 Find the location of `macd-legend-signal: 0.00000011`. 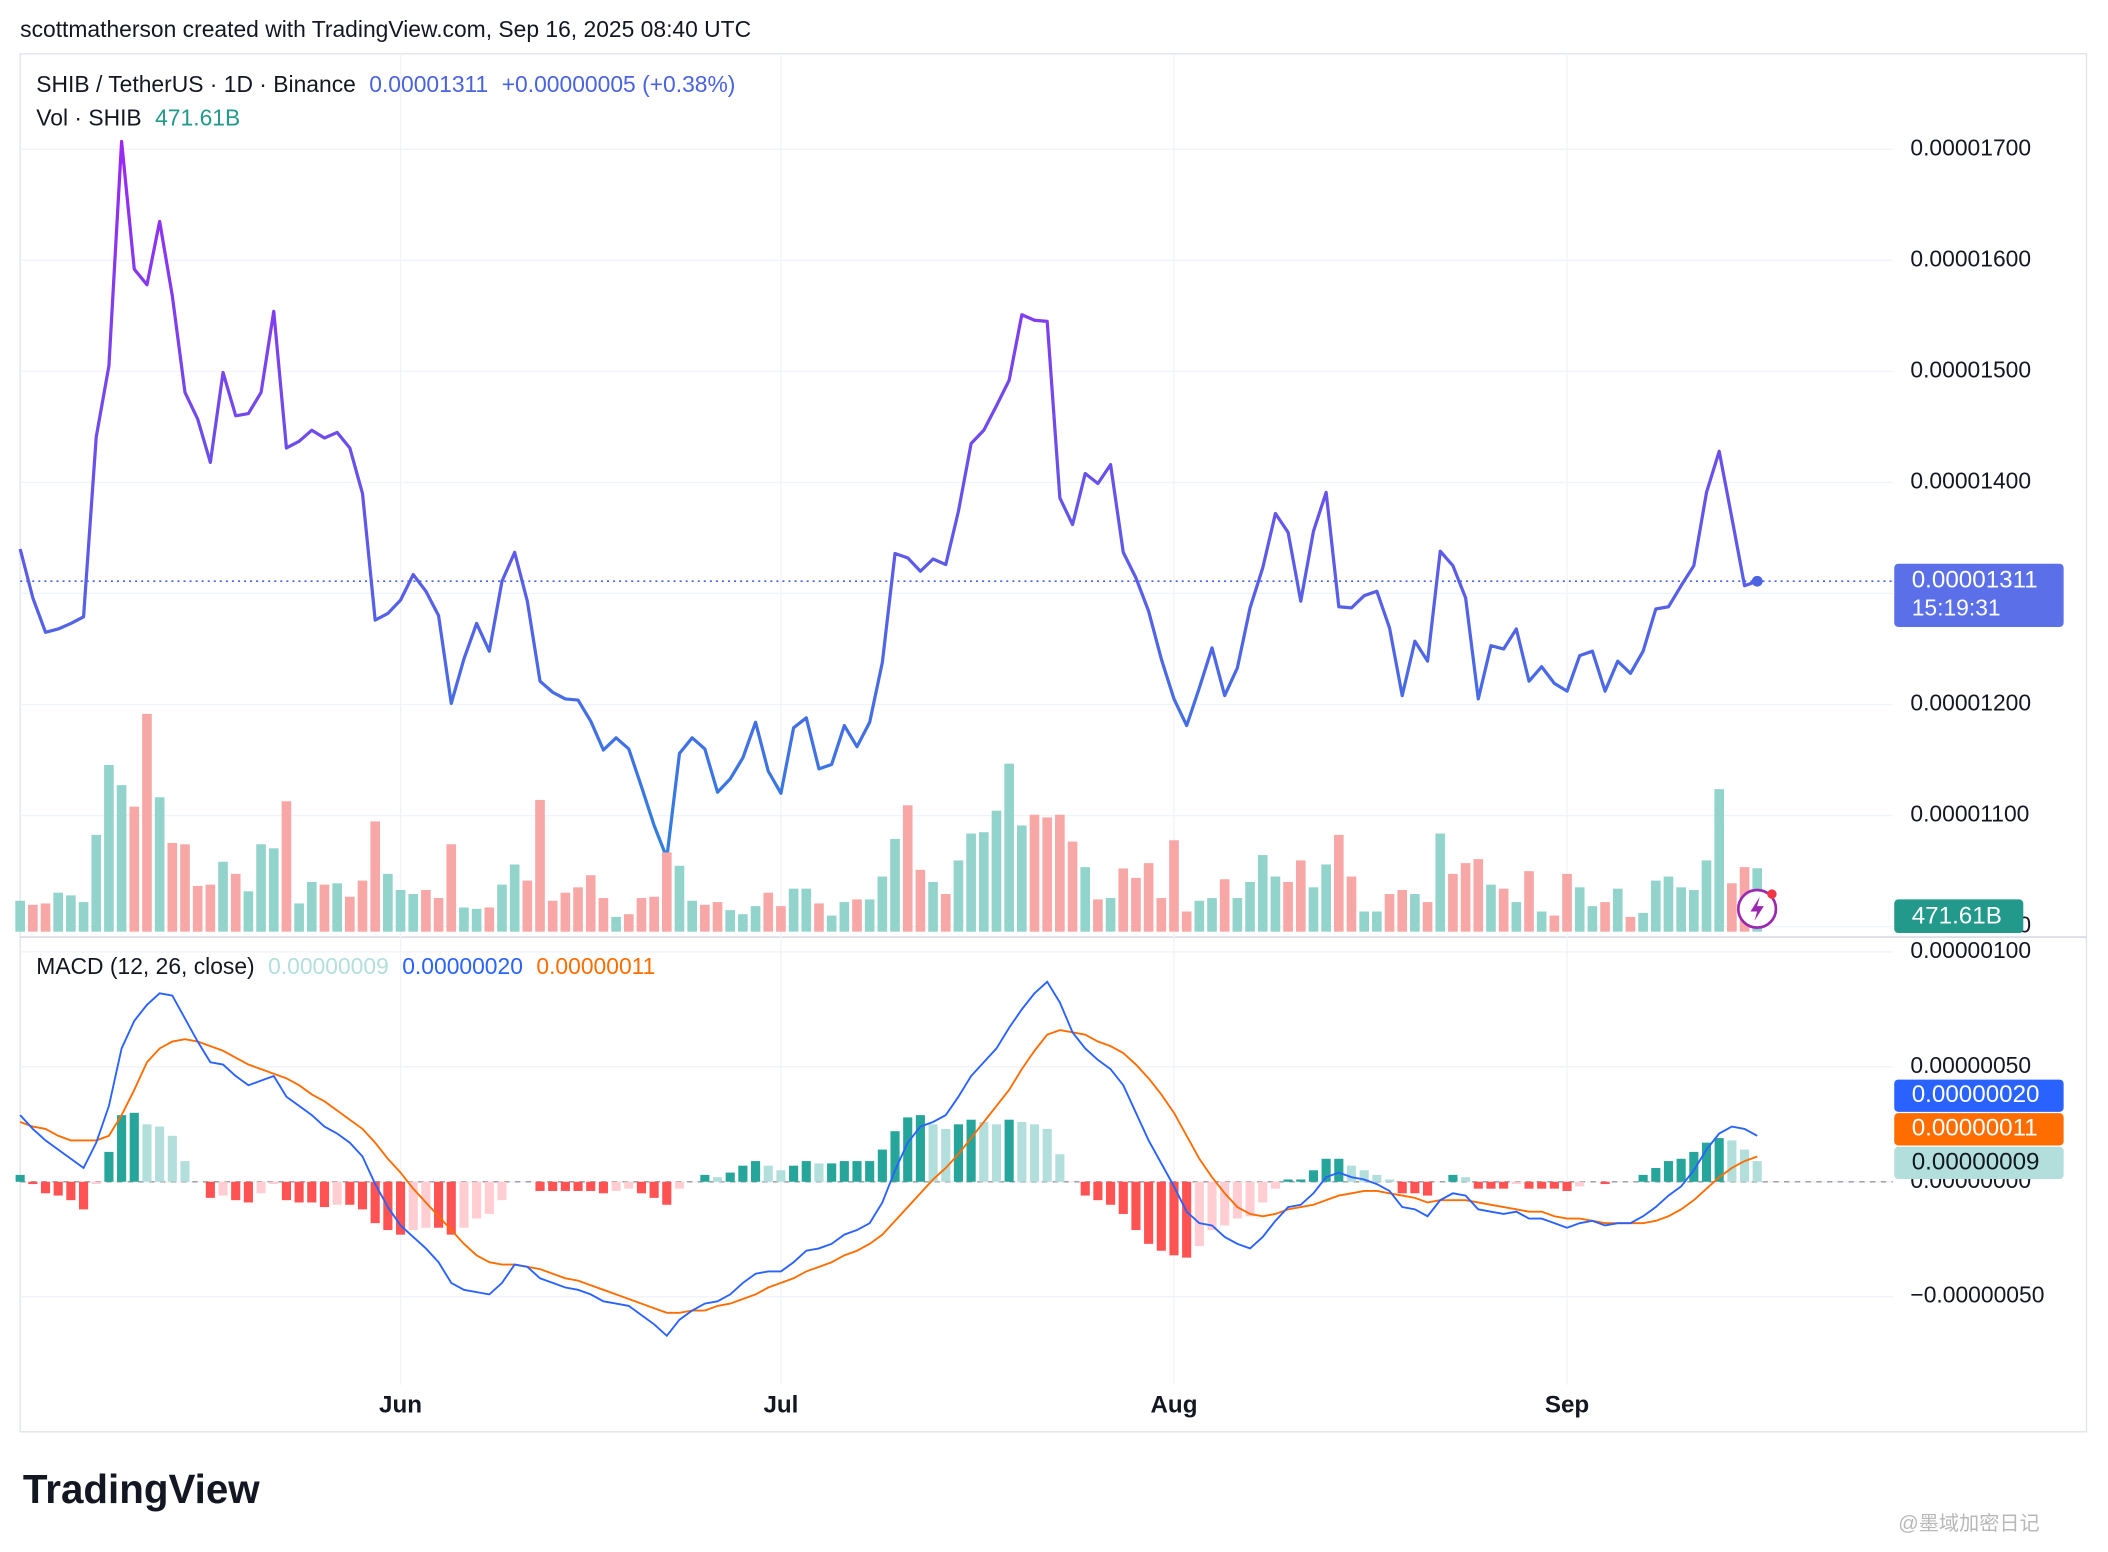

macd-legend-signal: 0.00000011 is located at coordinates (595, 966).